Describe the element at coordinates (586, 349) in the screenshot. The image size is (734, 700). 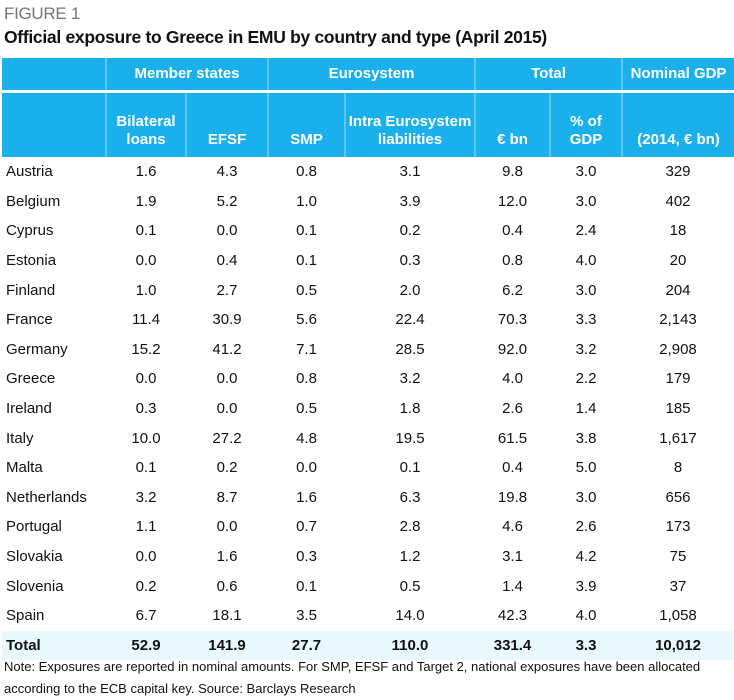
I see `value-cell: 3.2` at that location.